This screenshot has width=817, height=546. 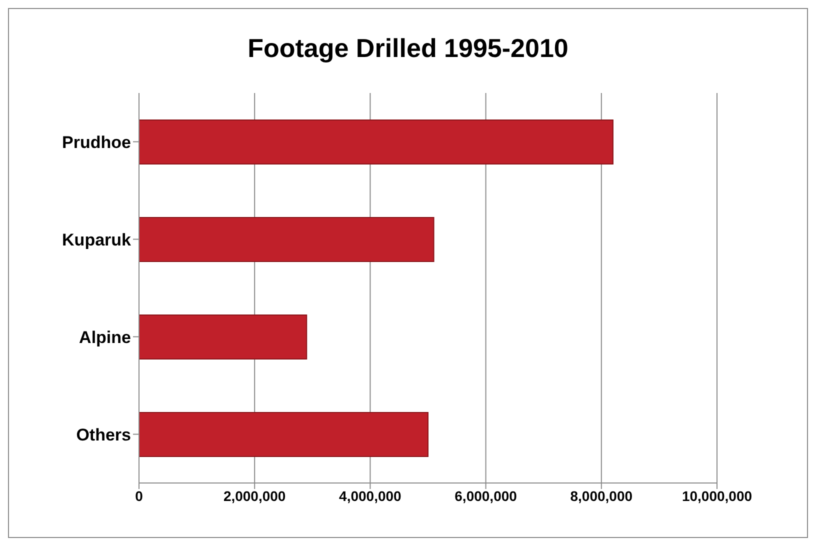 What do you see at coordinates (105, 337) in the screenshot?
I see `y-tick-label: Alpine` at bounding box center [105, 337].